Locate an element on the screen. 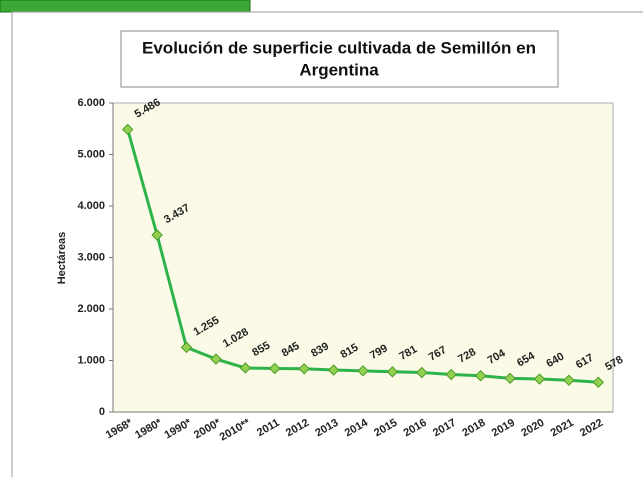 Image resolution: width=643 pixels, height=477 pixels. x-tick-label: 2012 is located at coordinates (297, 428).